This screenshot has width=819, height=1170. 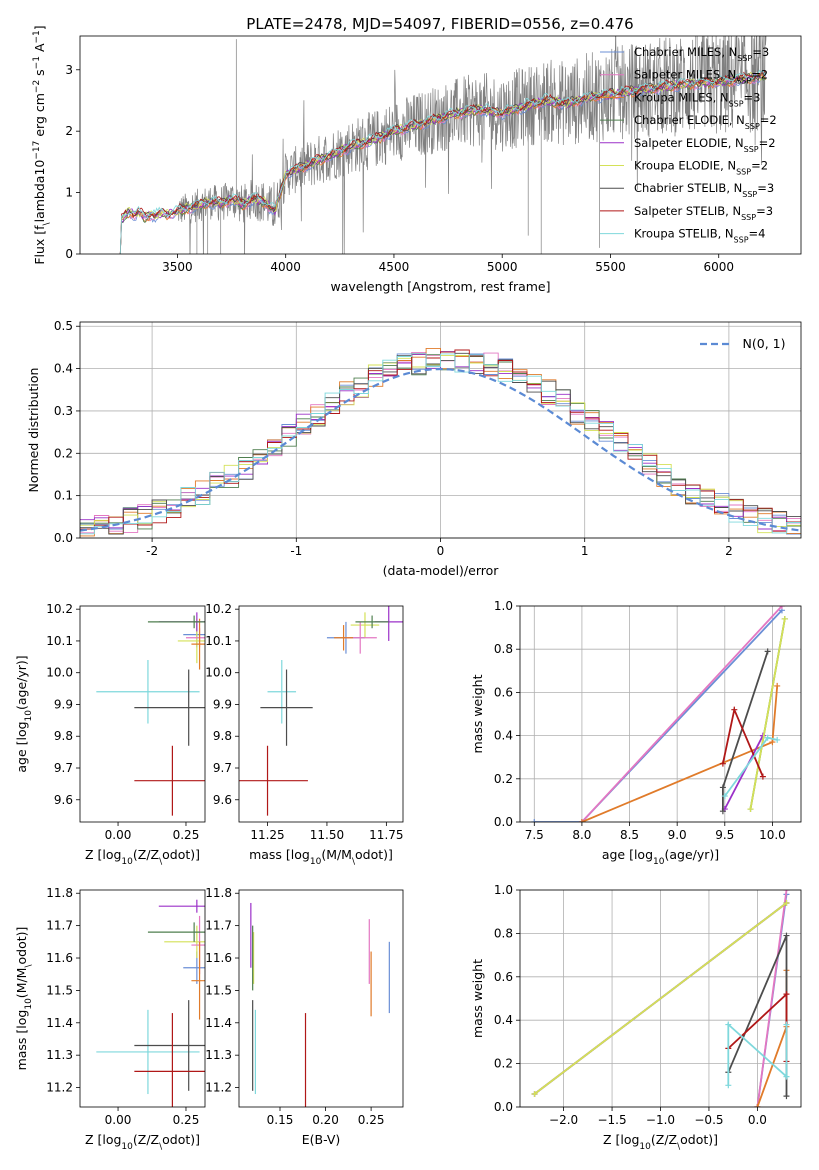 What do you see at coordinates (704, 190) in the screenshot?
I see `legend-entry: Chabrier STELIB, NSSP=3` at bounding box center [704, 190].